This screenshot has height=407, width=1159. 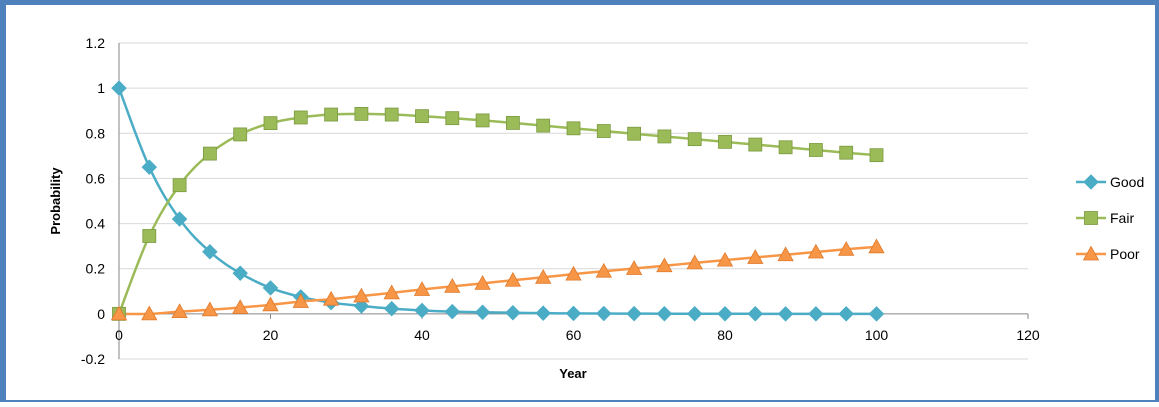 I want to click on legend-item-fair: Fair, so click(x=1105, y=218).